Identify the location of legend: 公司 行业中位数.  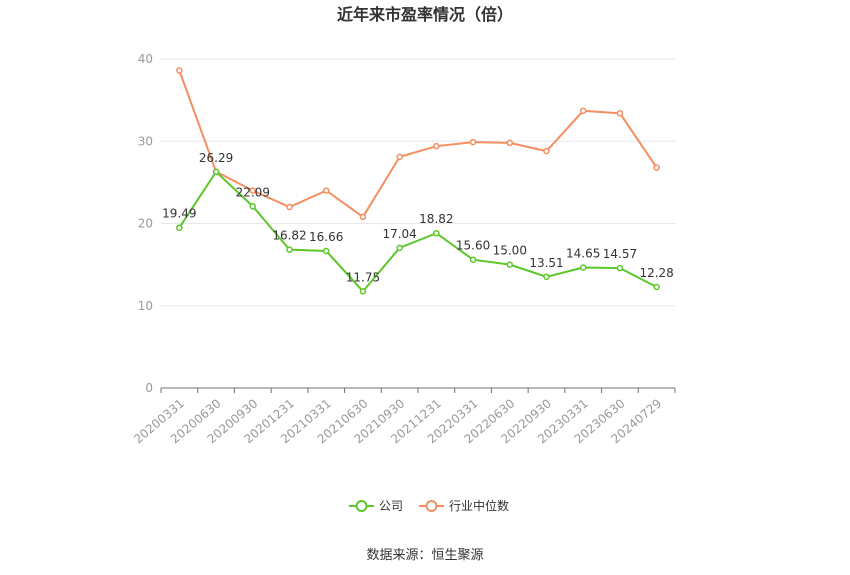
(429, 505).